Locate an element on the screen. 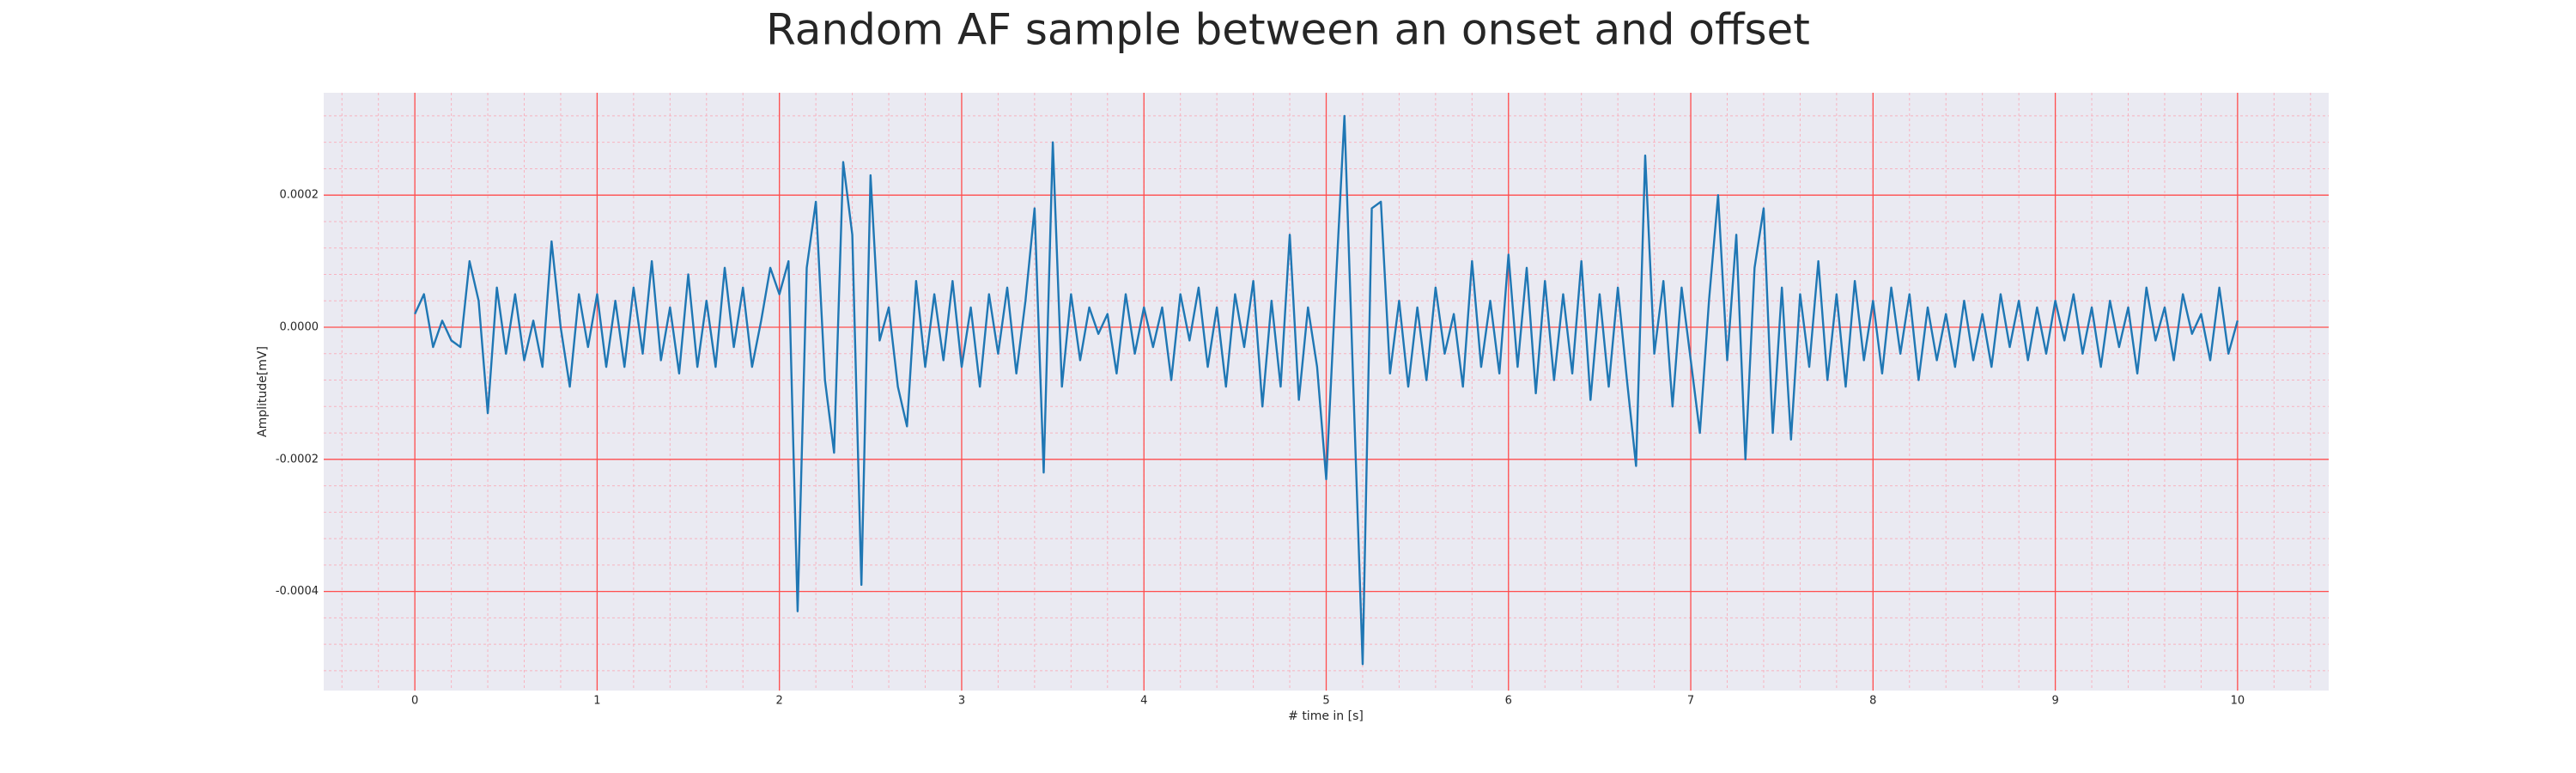  x-tick-label: 6 is located at coordinates (1508, 701).